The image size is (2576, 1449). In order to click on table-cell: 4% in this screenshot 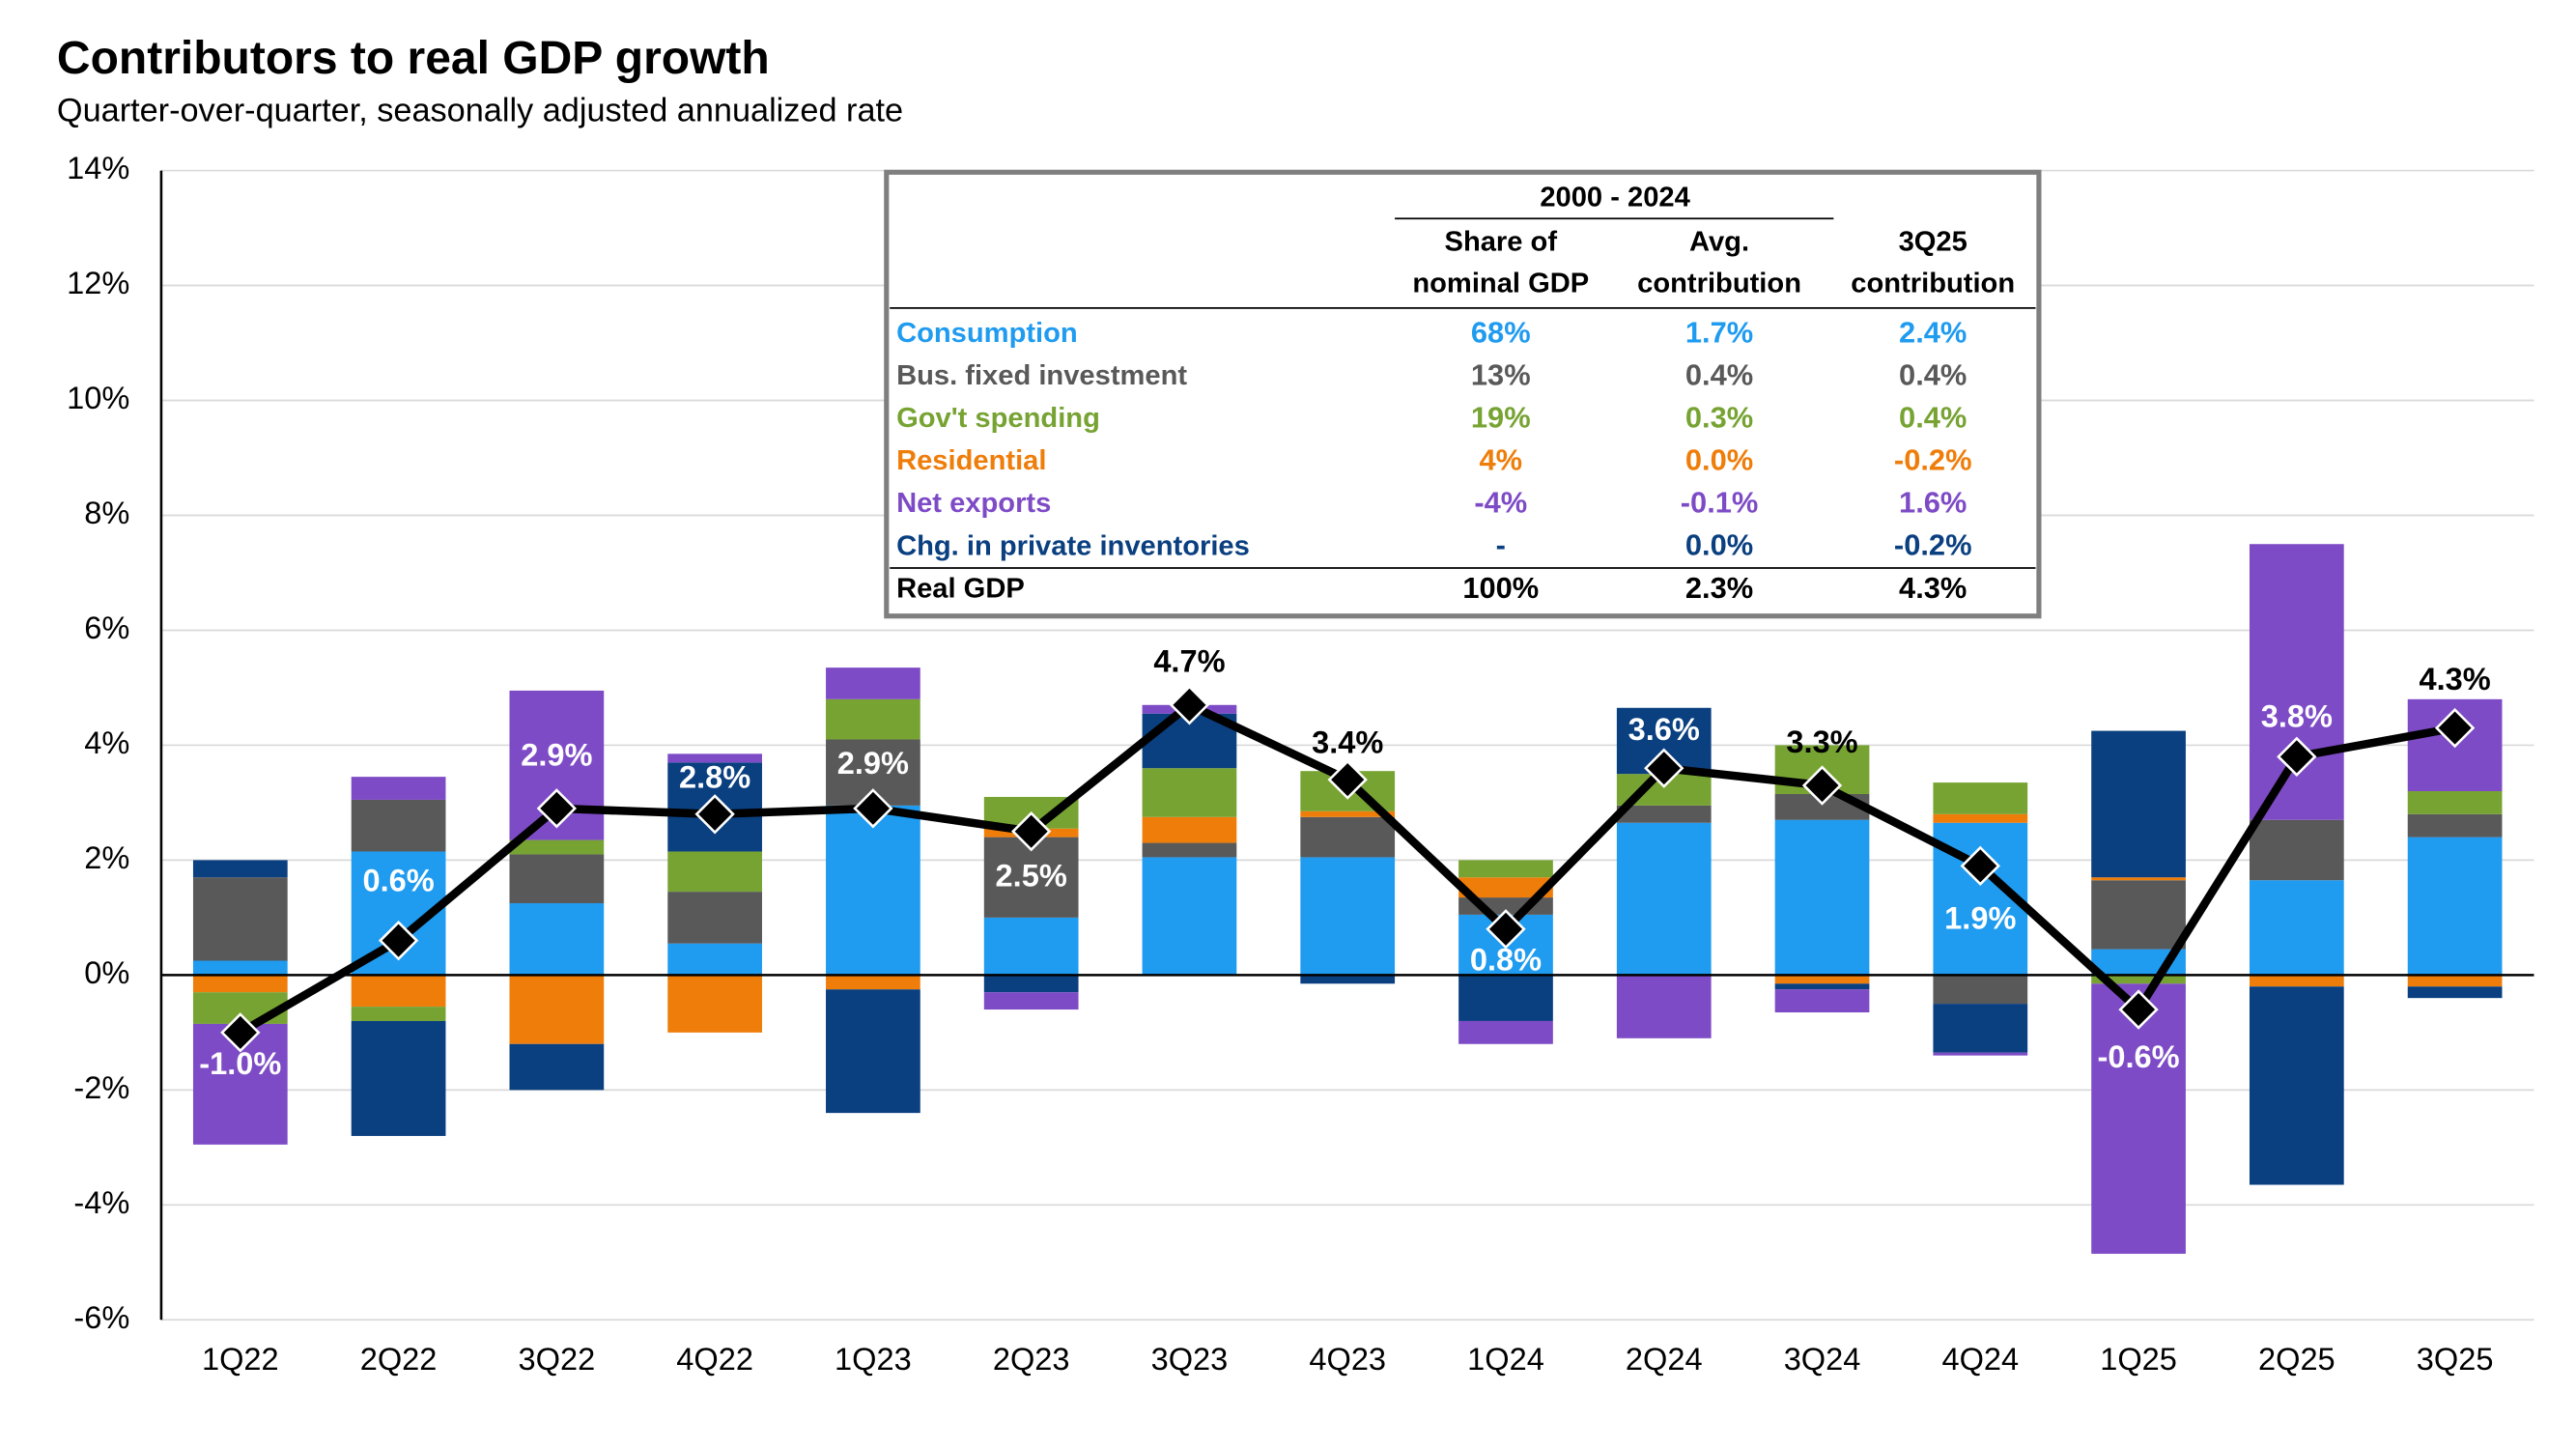, I will do `click(1500, 460)`.